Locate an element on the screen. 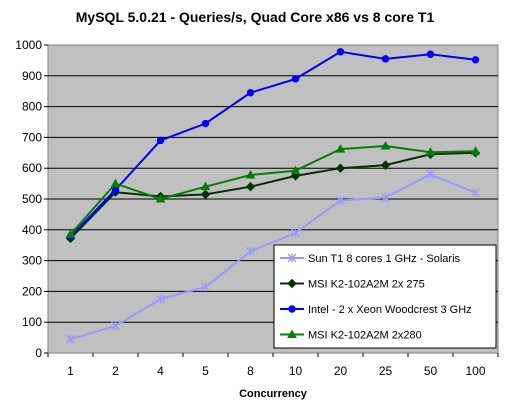 Image resolution: width=511 pixels, height=402 pixels. legend-label: Sun T1 8 cores 1 GHz - Solaris is located at coordinates (384, 259).